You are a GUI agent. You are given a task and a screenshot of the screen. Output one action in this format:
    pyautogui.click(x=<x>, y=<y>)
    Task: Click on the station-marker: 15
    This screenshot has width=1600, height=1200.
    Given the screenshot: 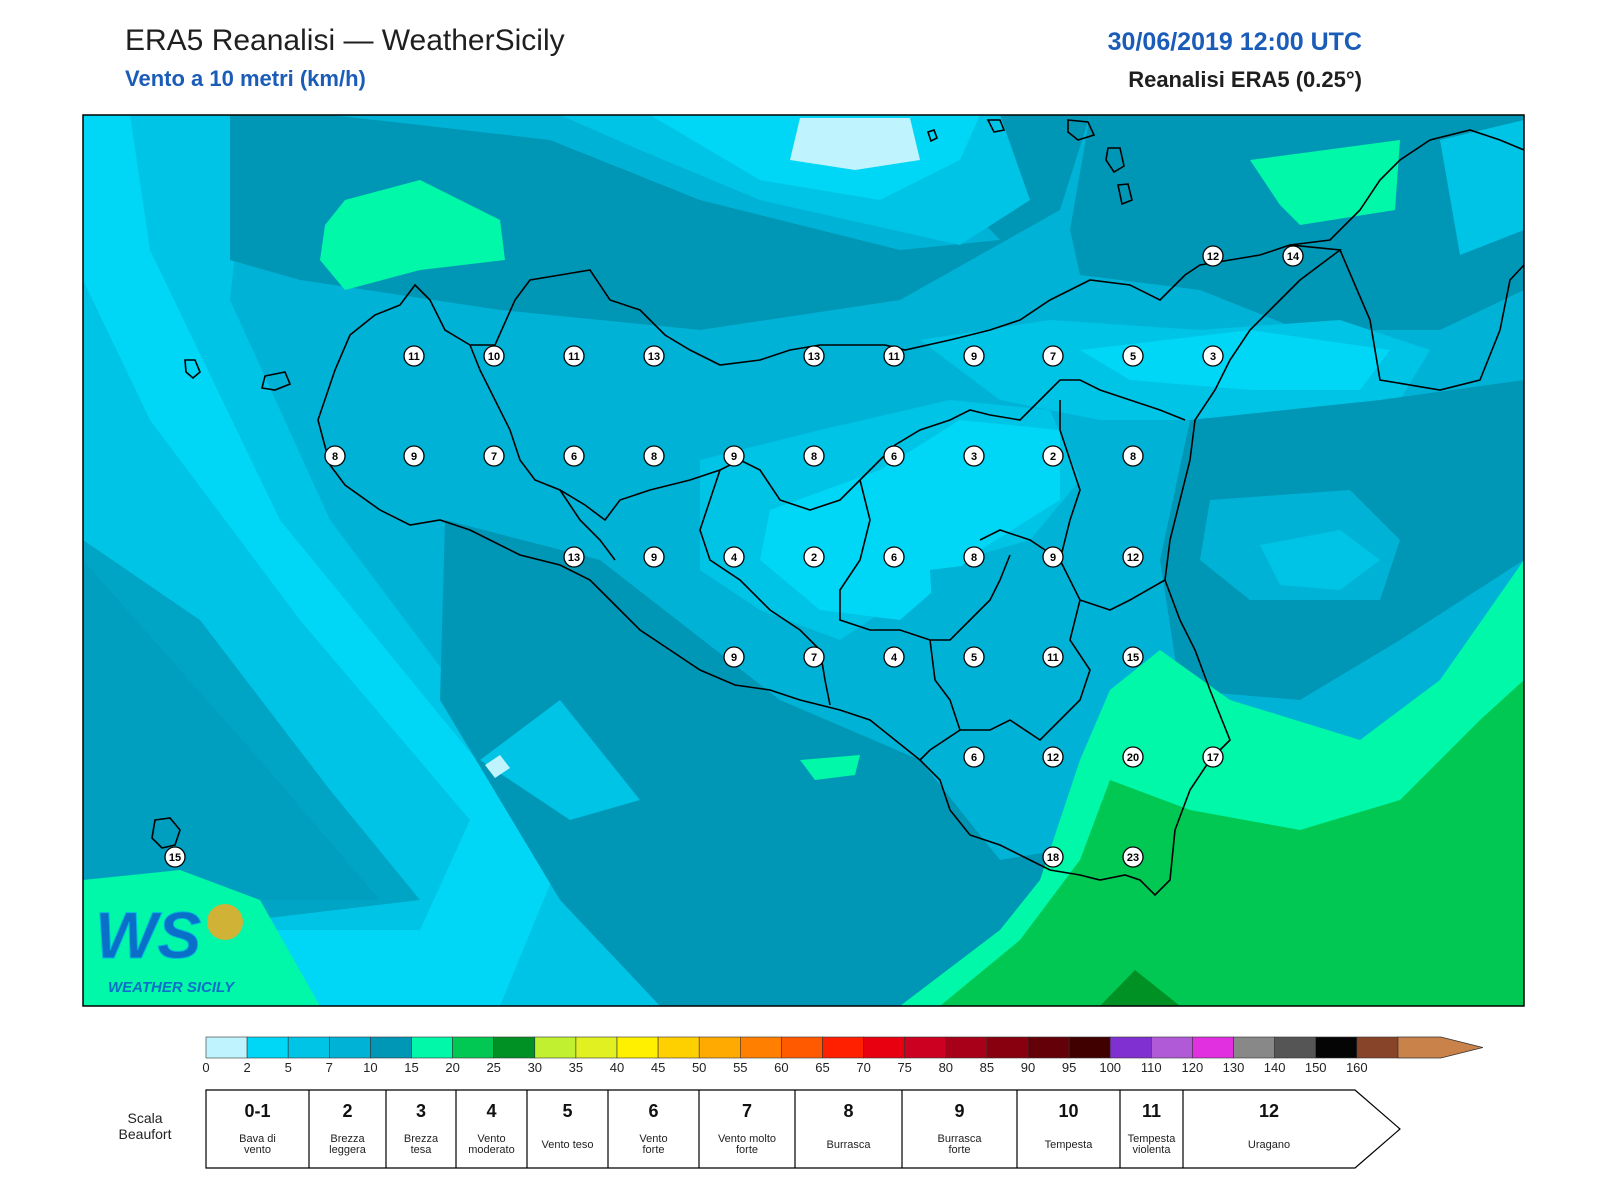 What is the action you would take?
    pyautogui.click(x=175, y=857)
    